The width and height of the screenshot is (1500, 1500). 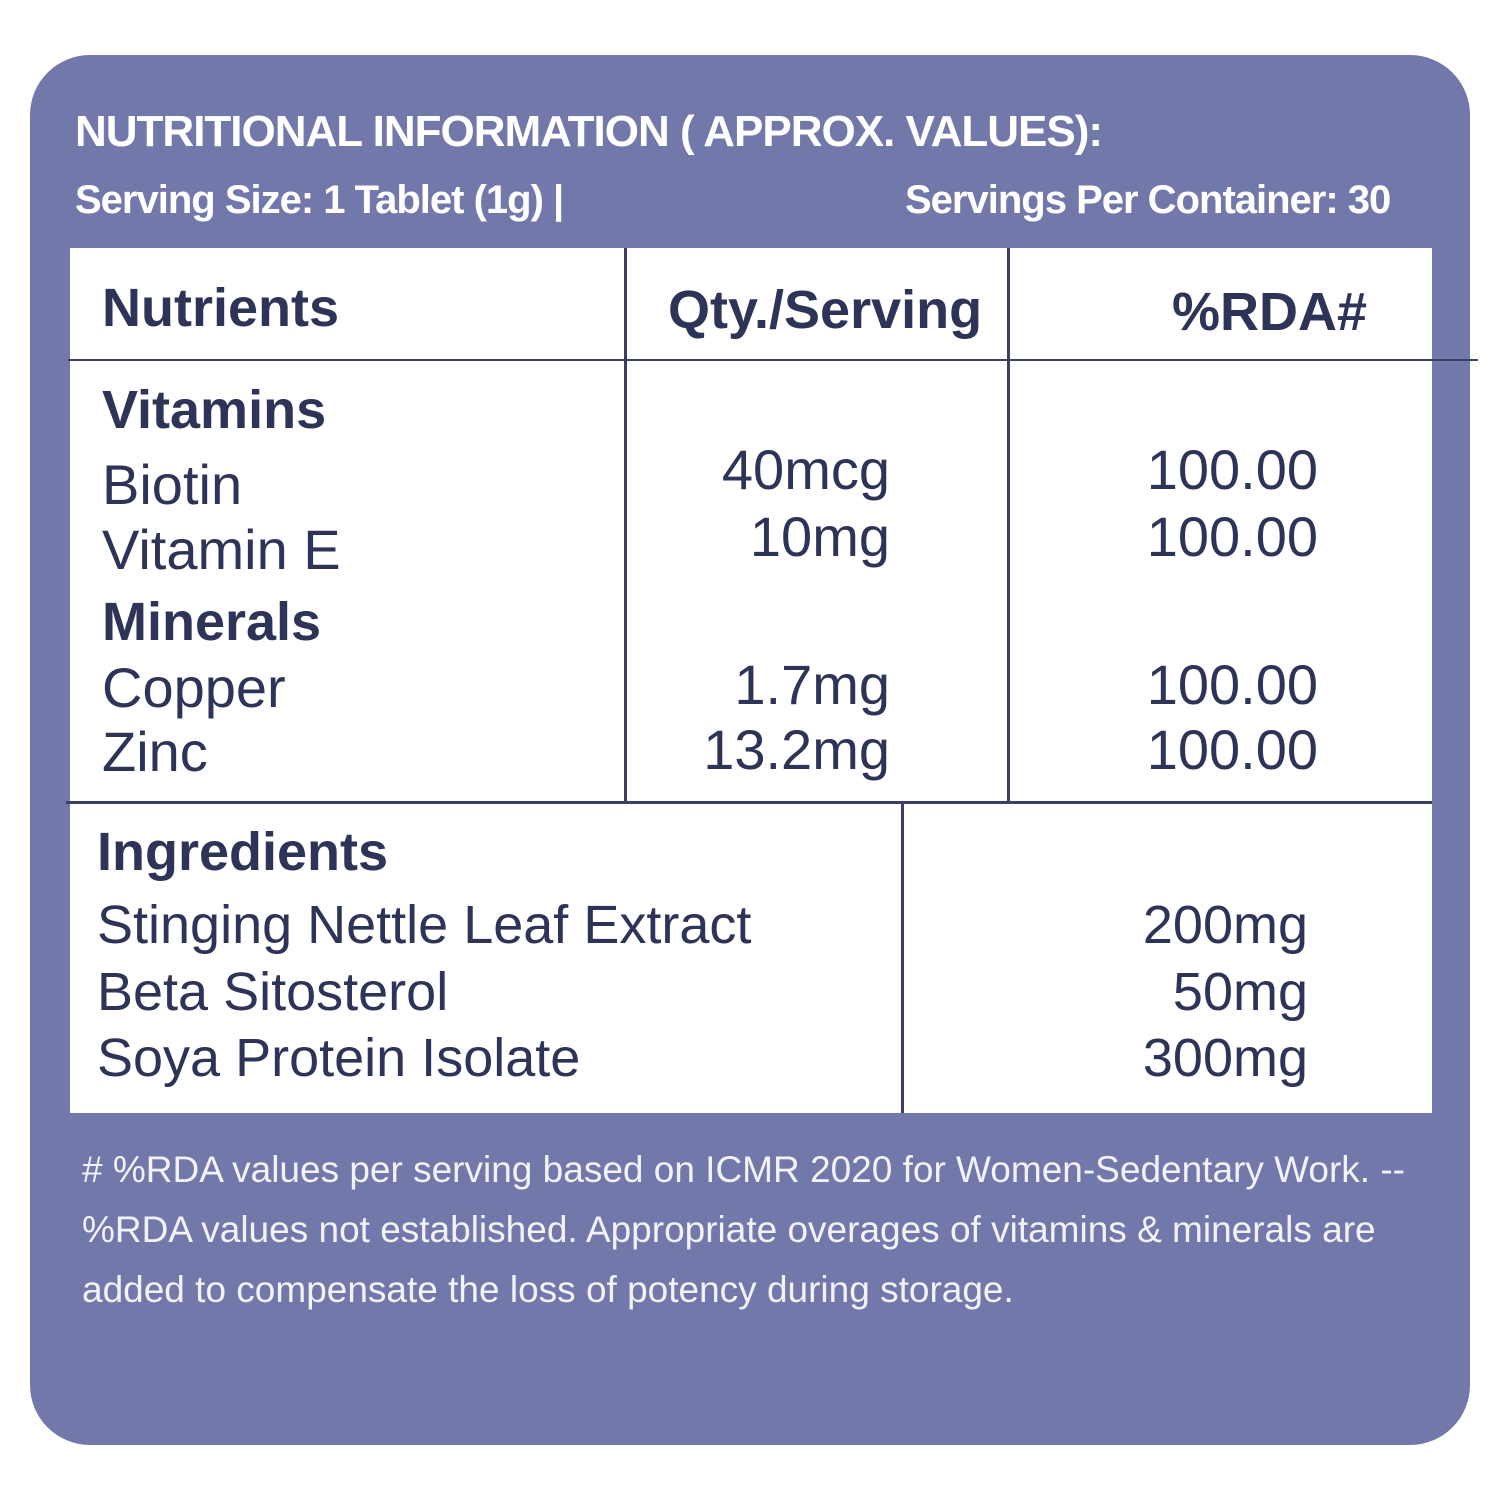 What do you see at coordinates (172, 484) in the screenshot?
I see `nutrient-name: Biotin` at bounding box center [172, 484].